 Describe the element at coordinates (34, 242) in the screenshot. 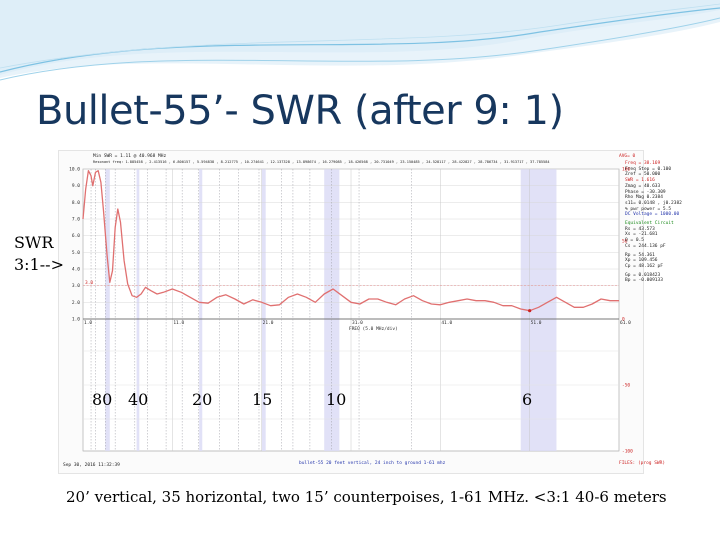

I see `swr-label-line1: SWR` at that location.